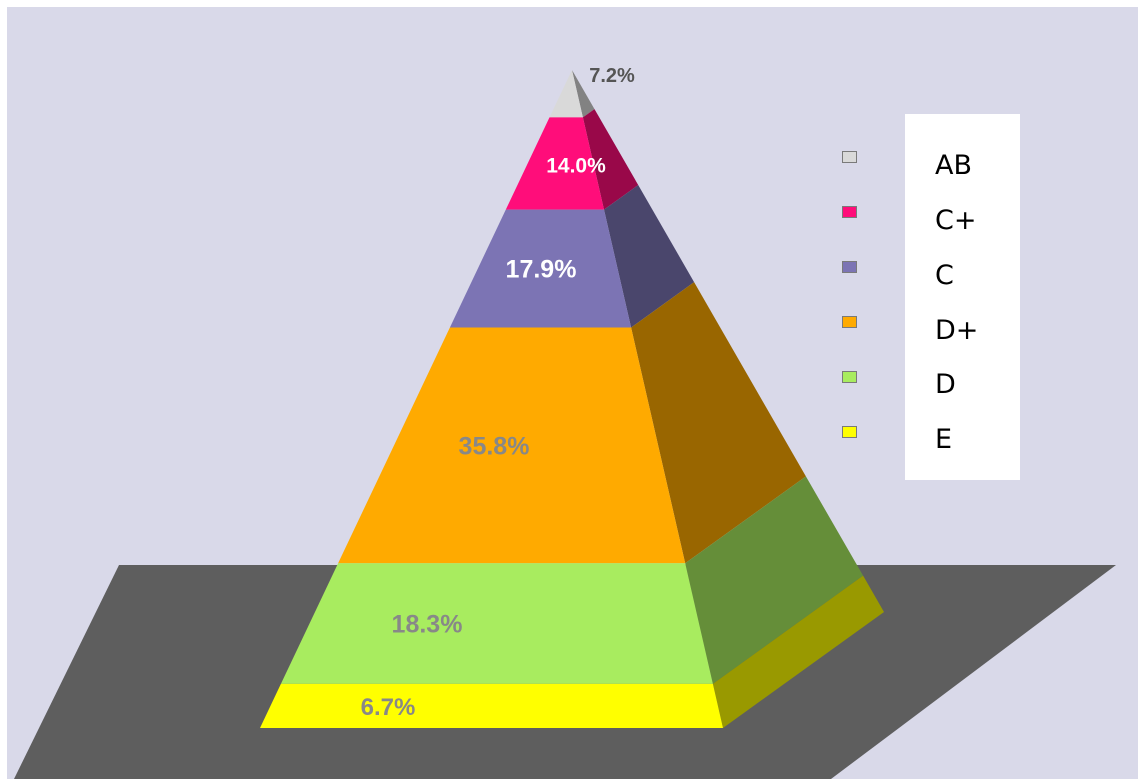 The height and width of the screenshot is (783, 1144). Describe the element at coordinates (649, 256) in the screenshot. I see `pyramid-side-c` at that location.